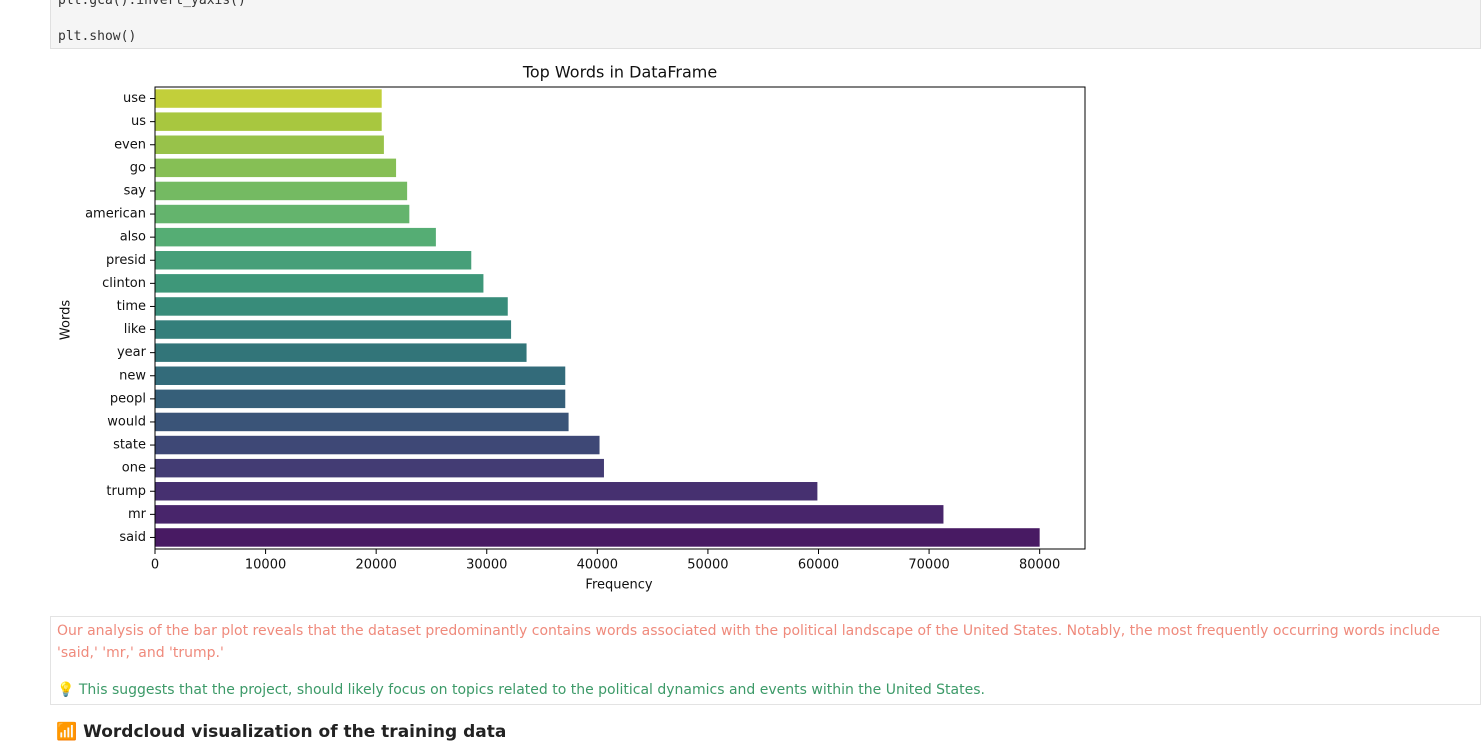 Image resolution: width=1481 pixels, height=743 pixels. Describe the element at coordinates (129, 445) in the screenshot. I see `y-tick-label: state` at that location.